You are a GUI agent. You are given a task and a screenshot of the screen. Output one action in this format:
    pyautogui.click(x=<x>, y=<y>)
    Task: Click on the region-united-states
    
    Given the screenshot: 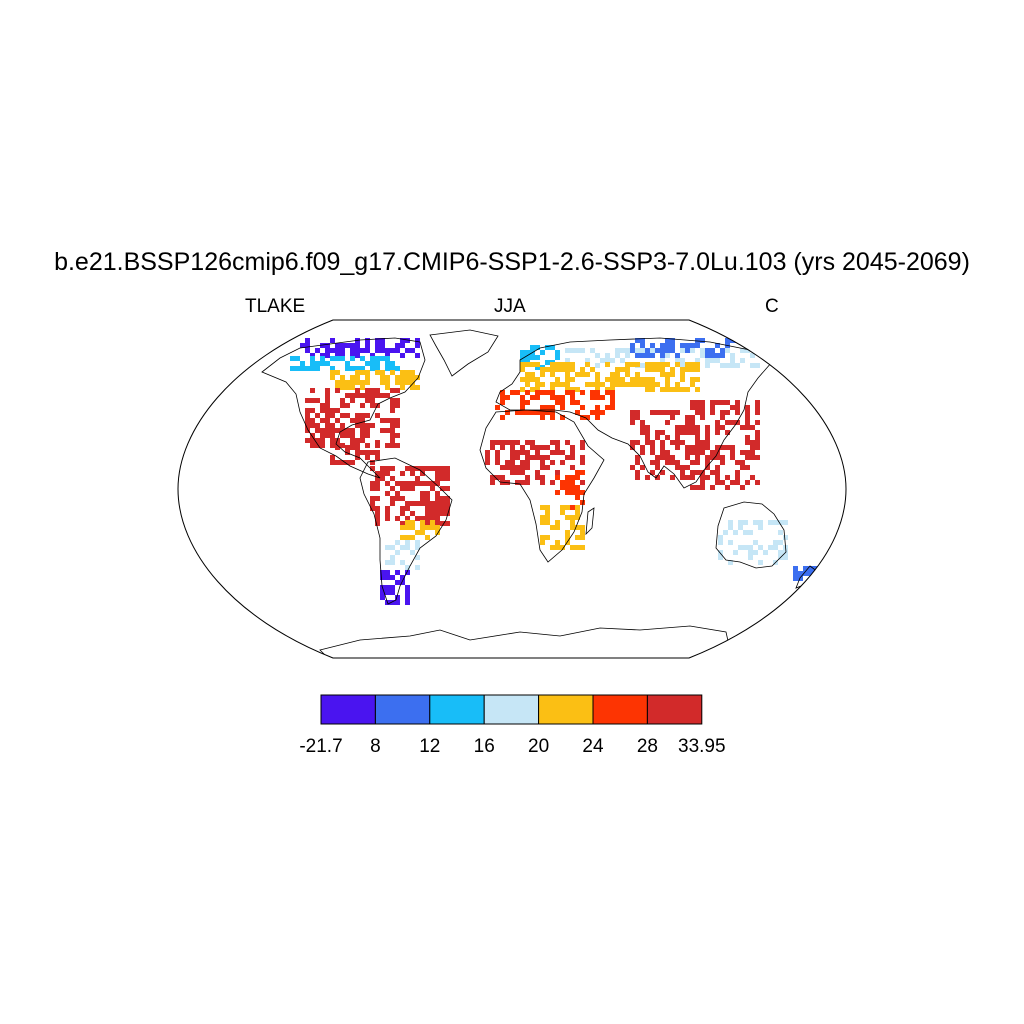 What is the action you would take?
    pyautogui.click(x=352, y=418)
    